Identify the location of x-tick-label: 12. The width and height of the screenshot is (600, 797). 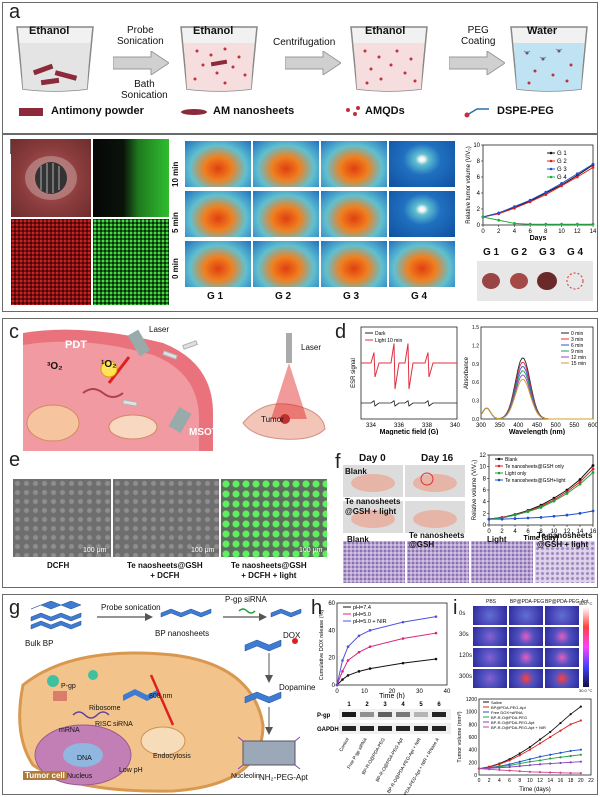
(540, 781).